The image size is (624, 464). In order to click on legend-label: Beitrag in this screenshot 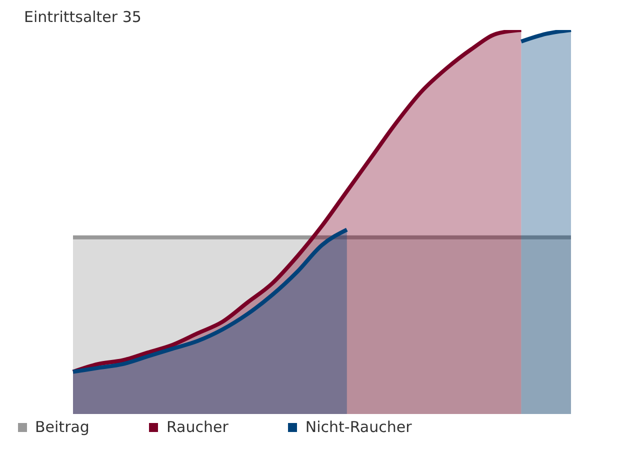, I will do `click(62, 427)`.